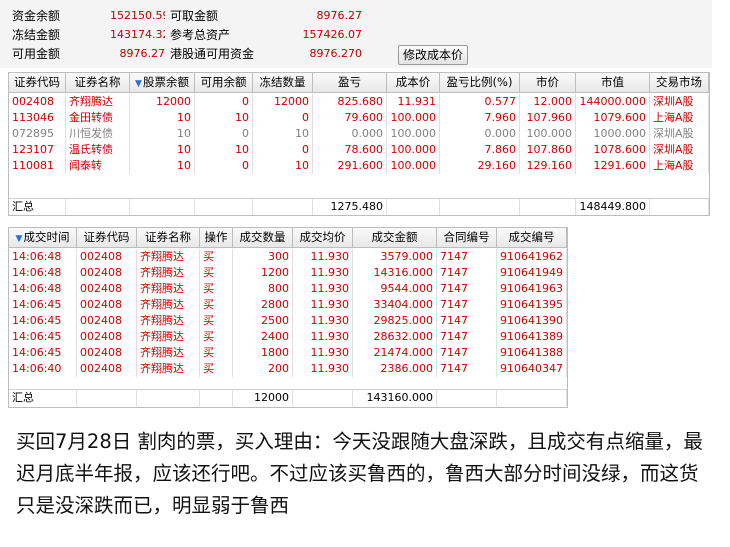  I want to click on table-cell: 910641962, so click(532, 257).